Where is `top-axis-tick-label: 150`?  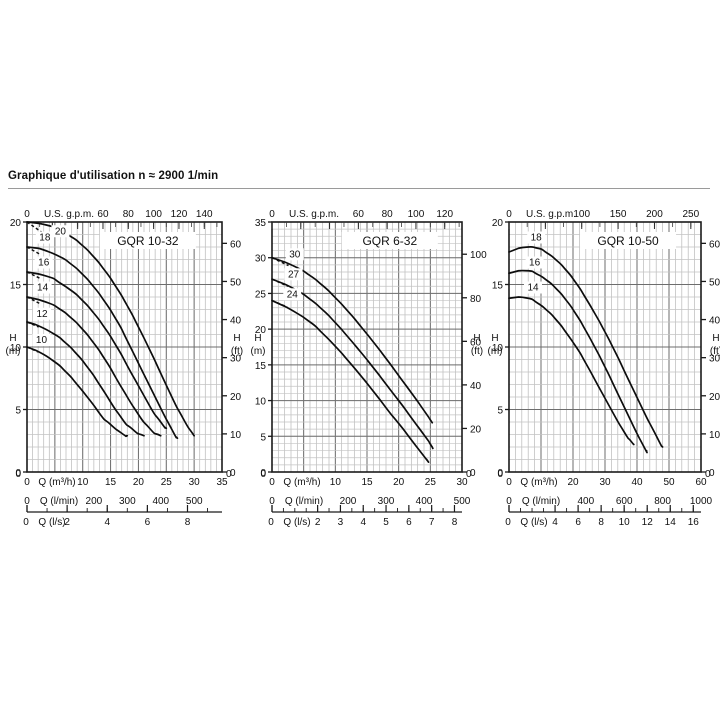
top-axis-tick-label: 150 is located at coordinates (618, 214).